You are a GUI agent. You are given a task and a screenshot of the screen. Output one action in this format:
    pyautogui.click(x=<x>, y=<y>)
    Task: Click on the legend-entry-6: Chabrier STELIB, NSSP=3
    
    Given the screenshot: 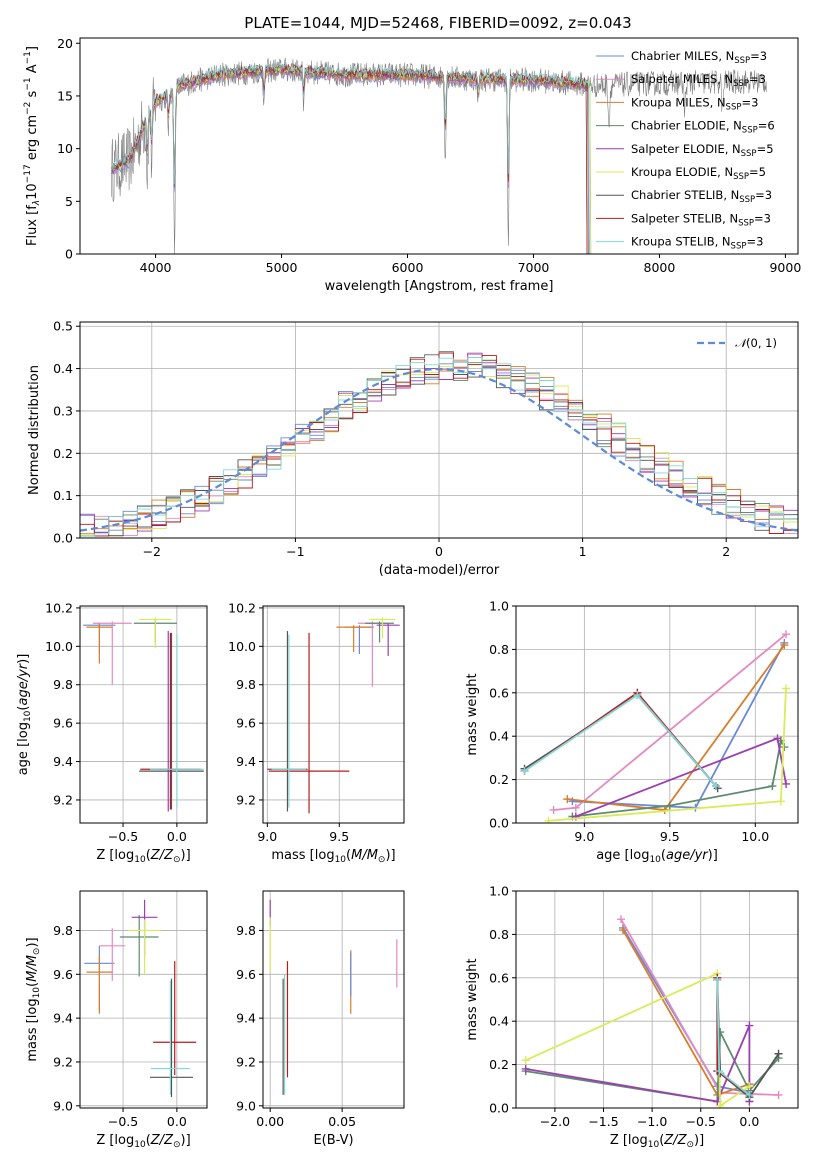 What is the action you would take?
    pyautogui.click(x=701, y=196)
    